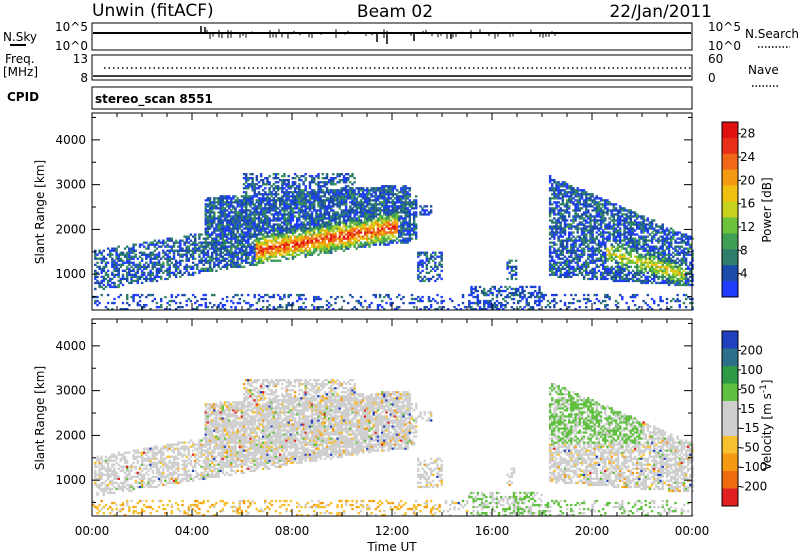 This screenshot has height=558, width=800. What do you see at coordinates (392, 35) in the screenshot?
I see `nsky-trace` at bounding box center [392, 35].